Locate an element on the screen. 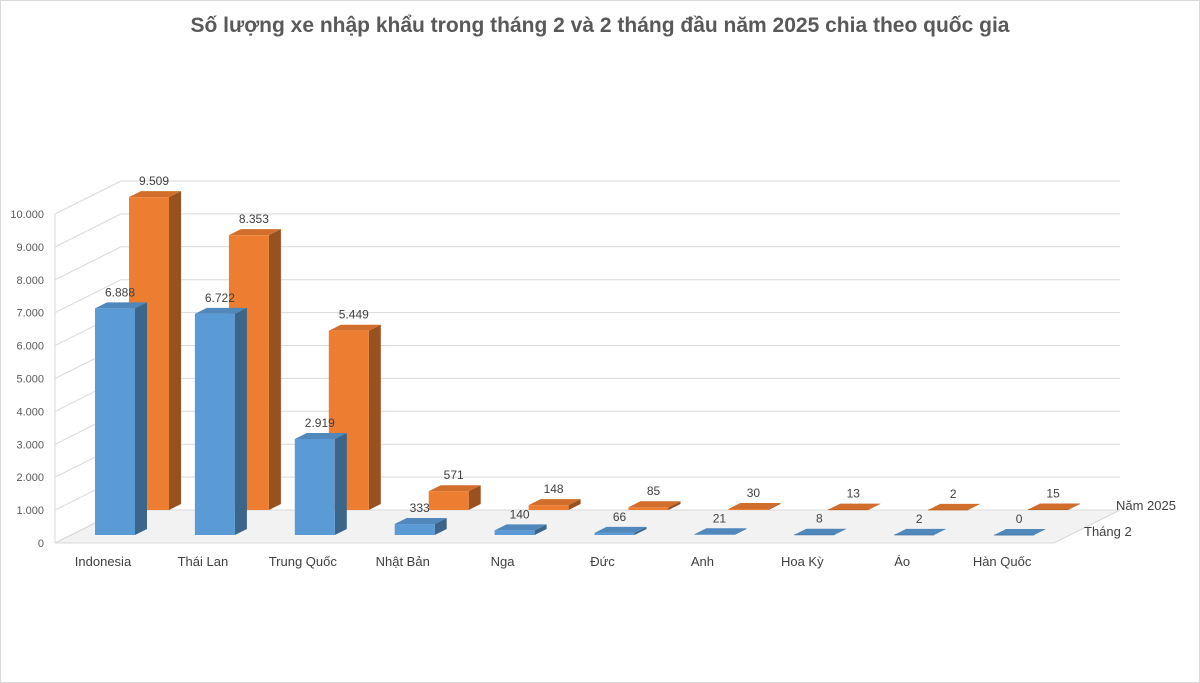 The image size is (1200, 683). y-tick-label: 8.000 is located at coordinates (30, 281).